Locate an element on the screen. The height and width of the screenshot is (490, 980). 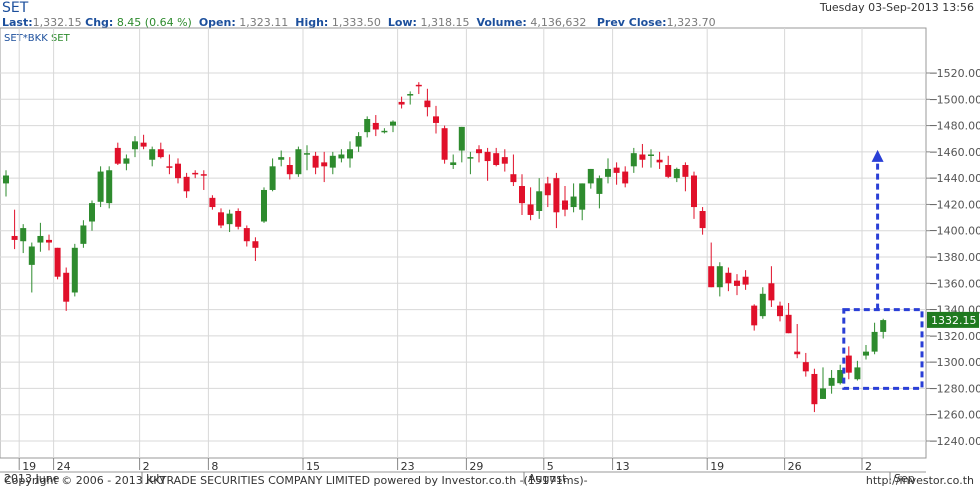
prev-close-label: Prev Close: is located at coordinates (631, 22).